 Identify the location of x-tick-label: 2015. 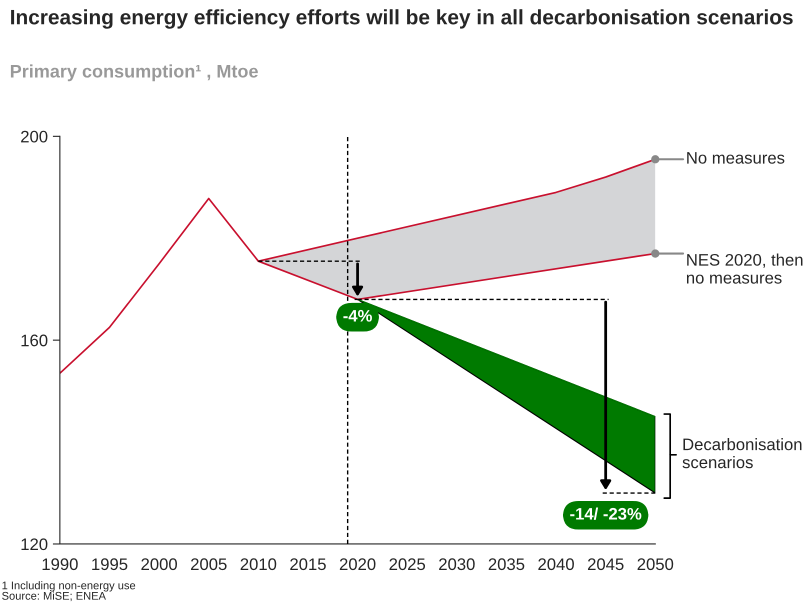
(308, 564).